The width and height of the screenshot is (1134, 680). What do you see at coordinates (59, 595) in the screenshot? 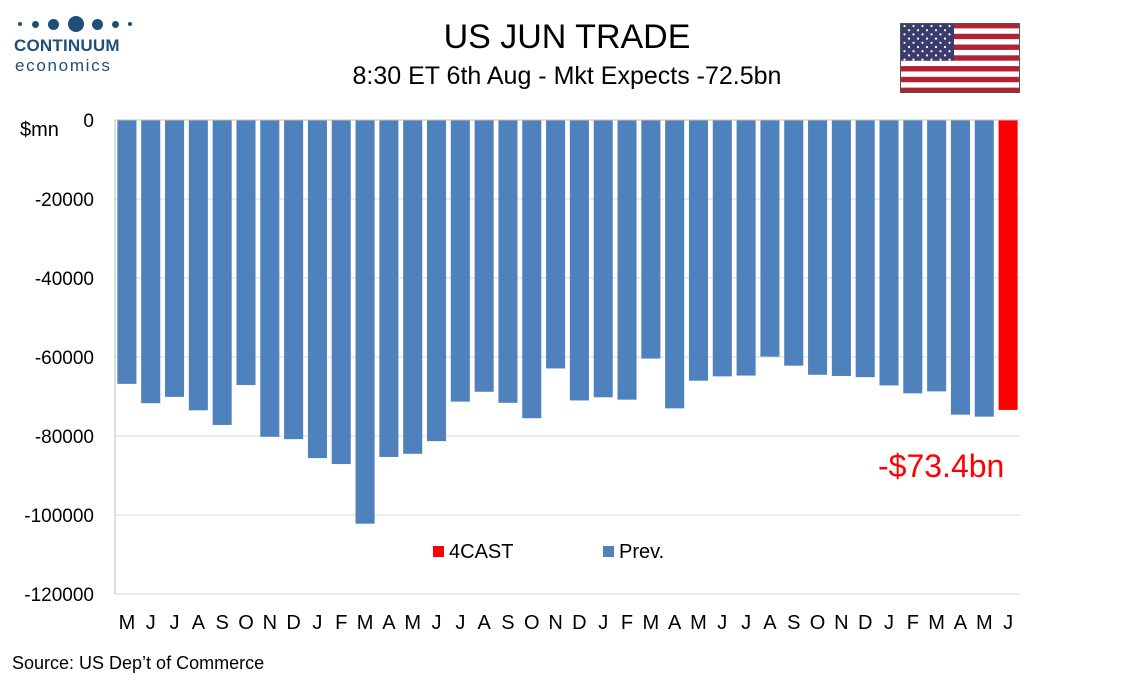
I see `y-tick-label: -120000` at bounding box center [59, 595].